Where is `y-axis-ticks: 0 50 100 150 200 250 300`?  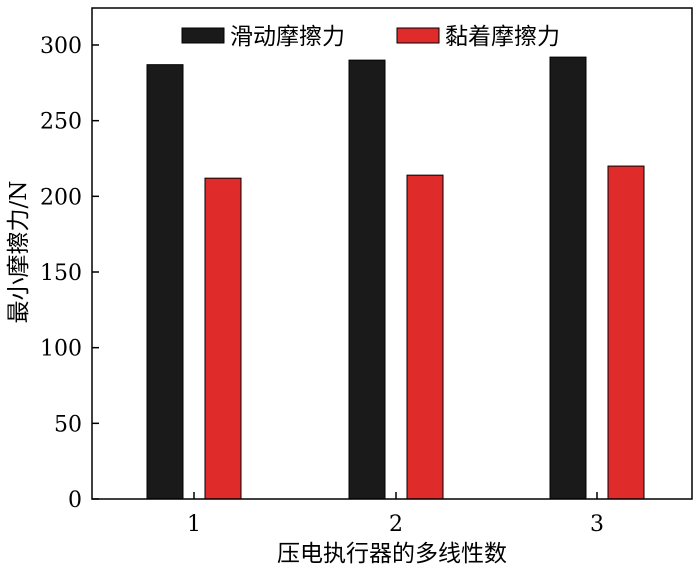 y-axis-ticks: 0 50 100 150 200 250 300 is located at coordinates (69, 273).